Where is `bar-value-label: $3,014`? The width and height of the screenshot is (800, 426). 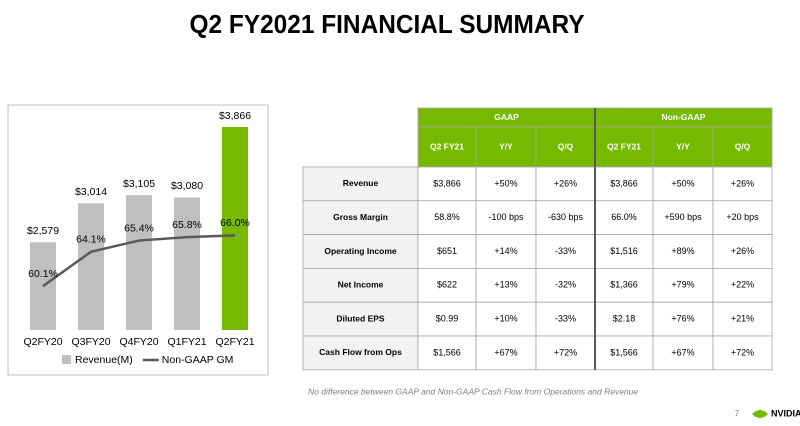
bar-value-label: $3,014 is located at coordinates (91, 192).